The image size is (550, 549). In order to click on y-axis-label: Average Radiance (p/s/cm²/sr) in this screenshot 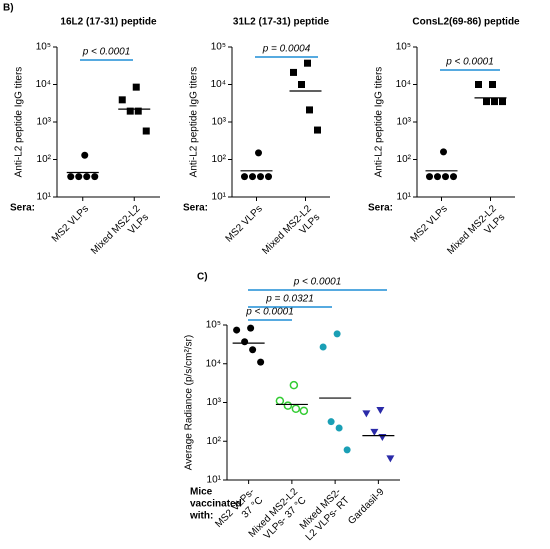, I will do `click(189, 402)`.